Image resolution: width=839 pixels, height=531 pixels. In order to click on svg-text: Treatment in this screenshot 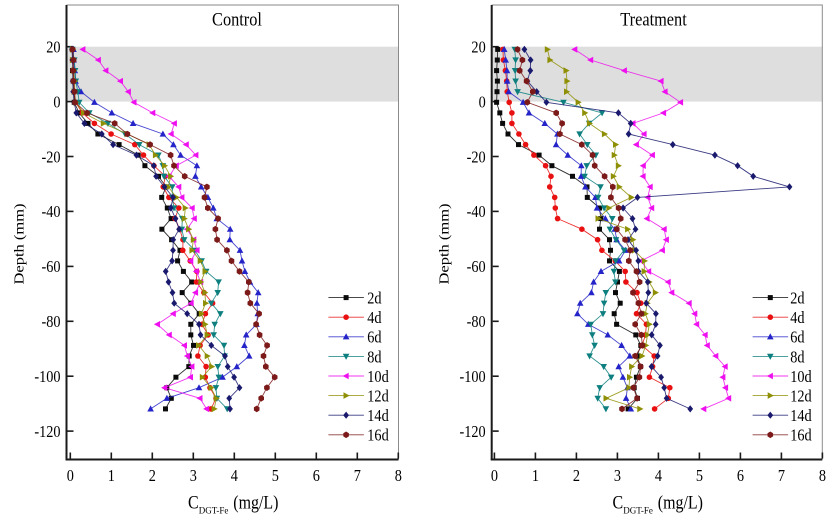, I will do `click(653, 18)`.